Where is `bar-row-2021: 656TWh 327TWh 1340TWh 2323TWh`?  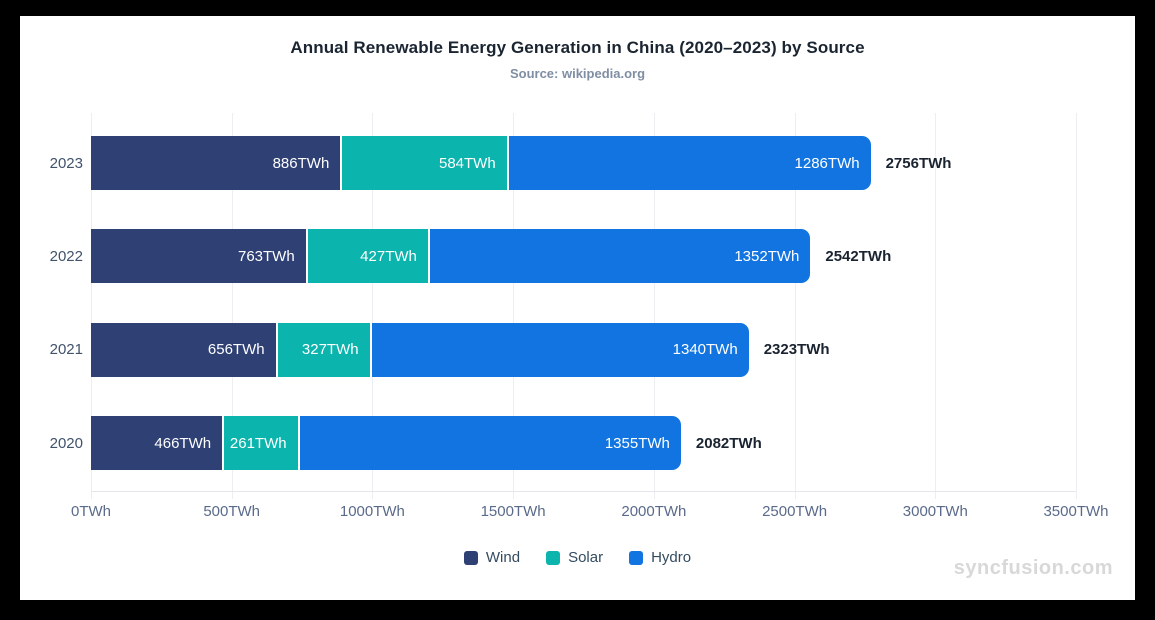 bar-row-2021: 656TWh 327TWh 1340TWh 2323TWh is located at coordinates (583, 349).